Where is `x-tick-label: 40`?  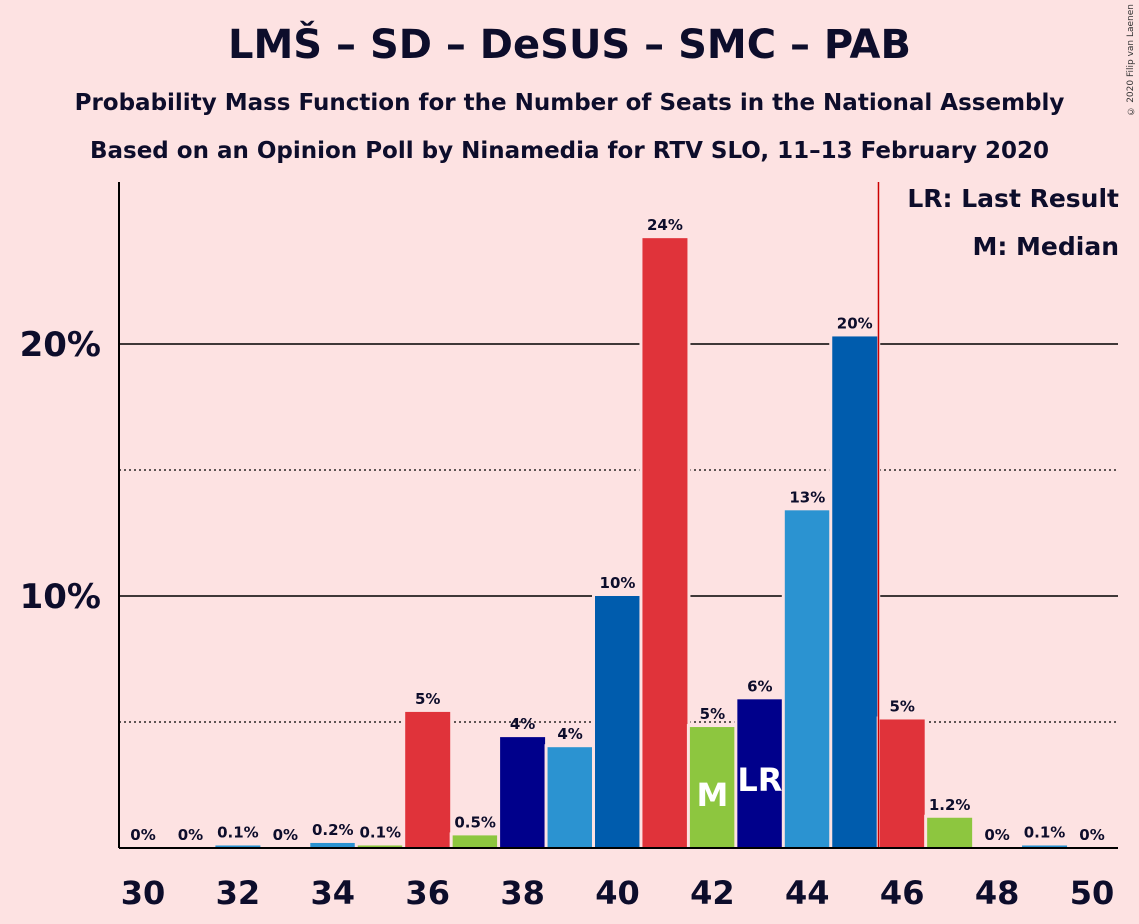 x-tick-label: 40 is located at coordinates (617, 893).